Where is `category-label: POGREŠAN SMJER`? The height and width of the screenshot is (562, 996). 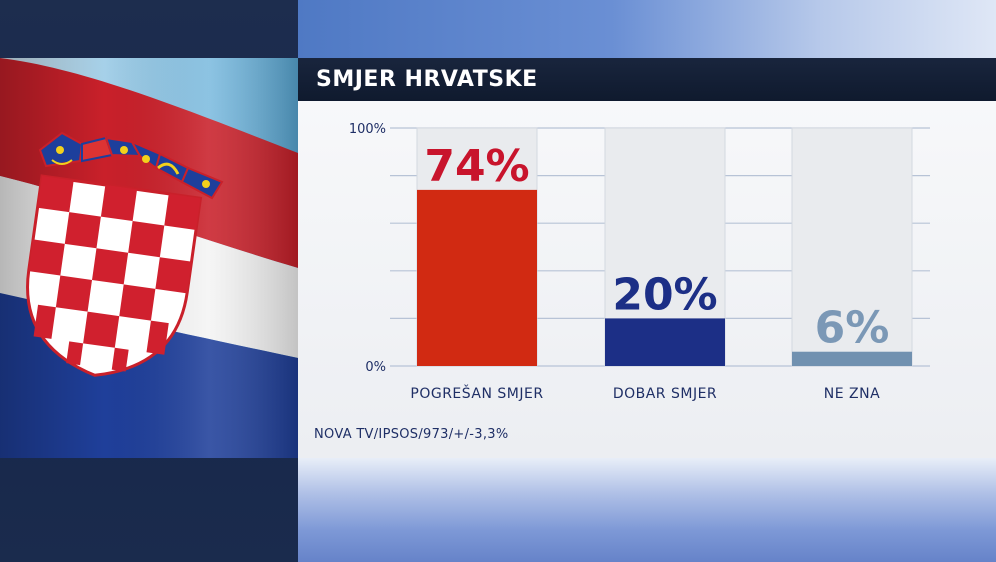 category-label: POGREŠAN SMJER is located at coordinates (476, 393).